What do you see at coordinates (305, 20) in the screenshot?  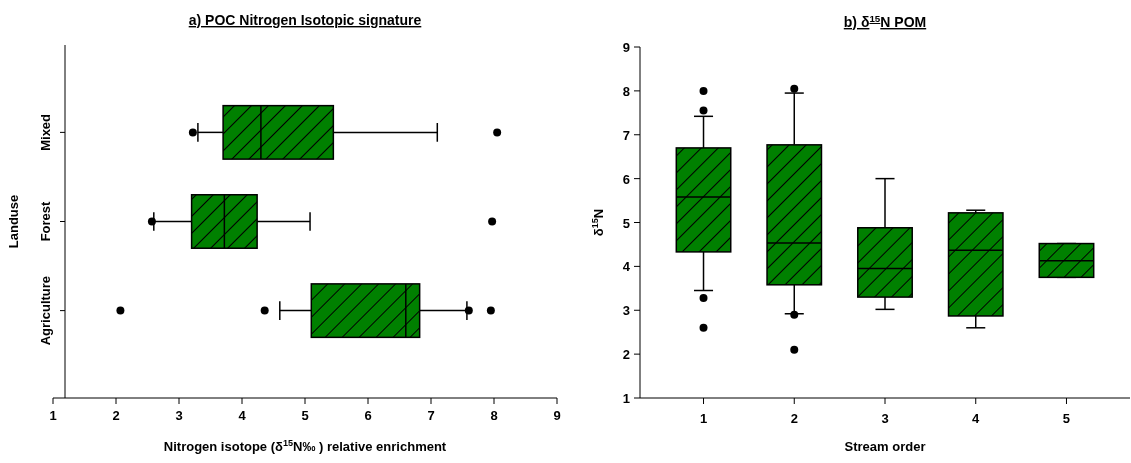 I see `chart-title: a) POC Nitrogen Isotopic signature` at bounding box center [305, 20].